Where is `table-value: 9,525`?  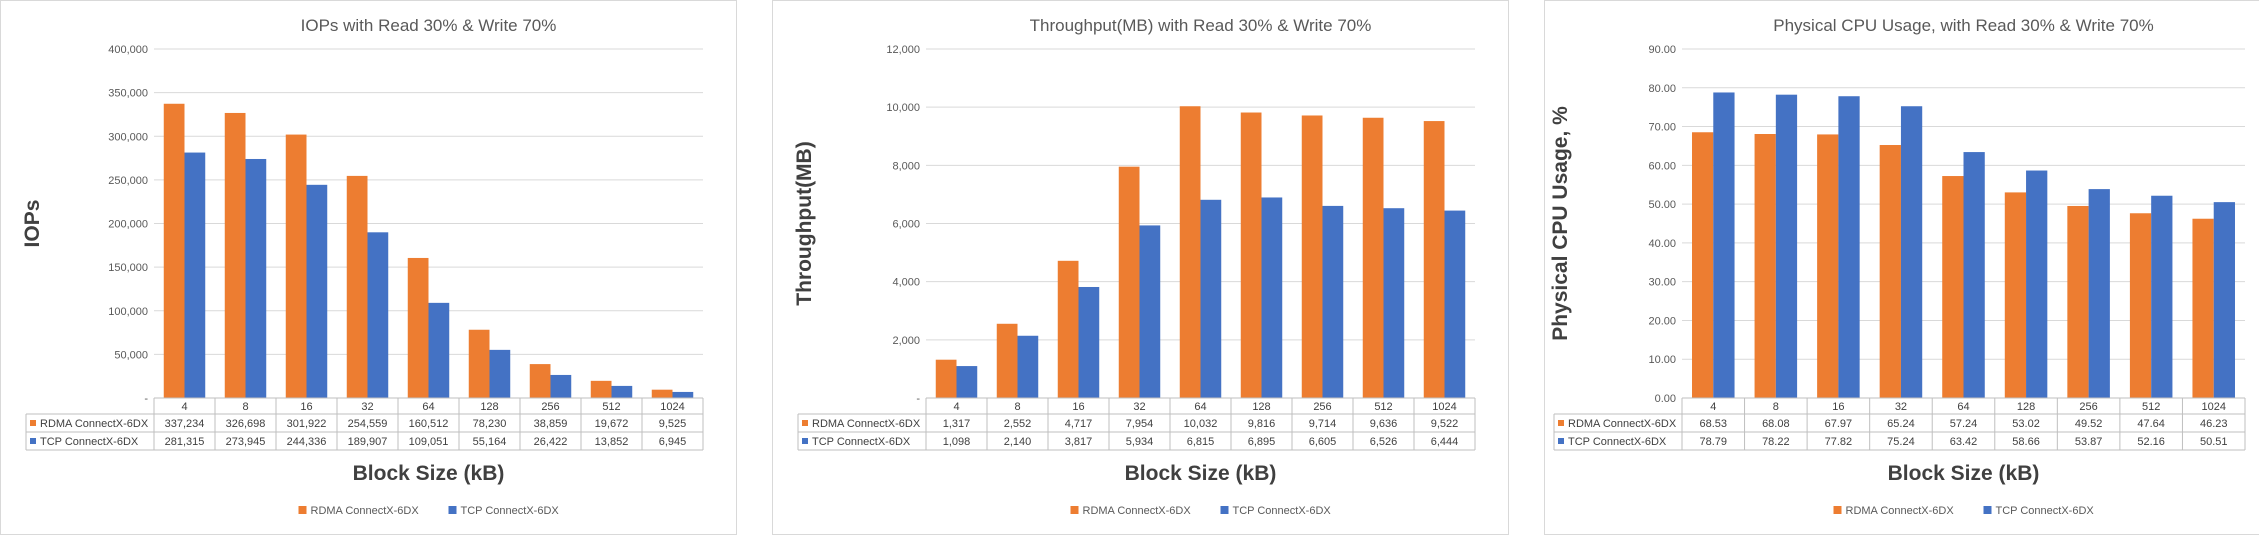
table-value: 9,525 is located at coordinates (673, 424).